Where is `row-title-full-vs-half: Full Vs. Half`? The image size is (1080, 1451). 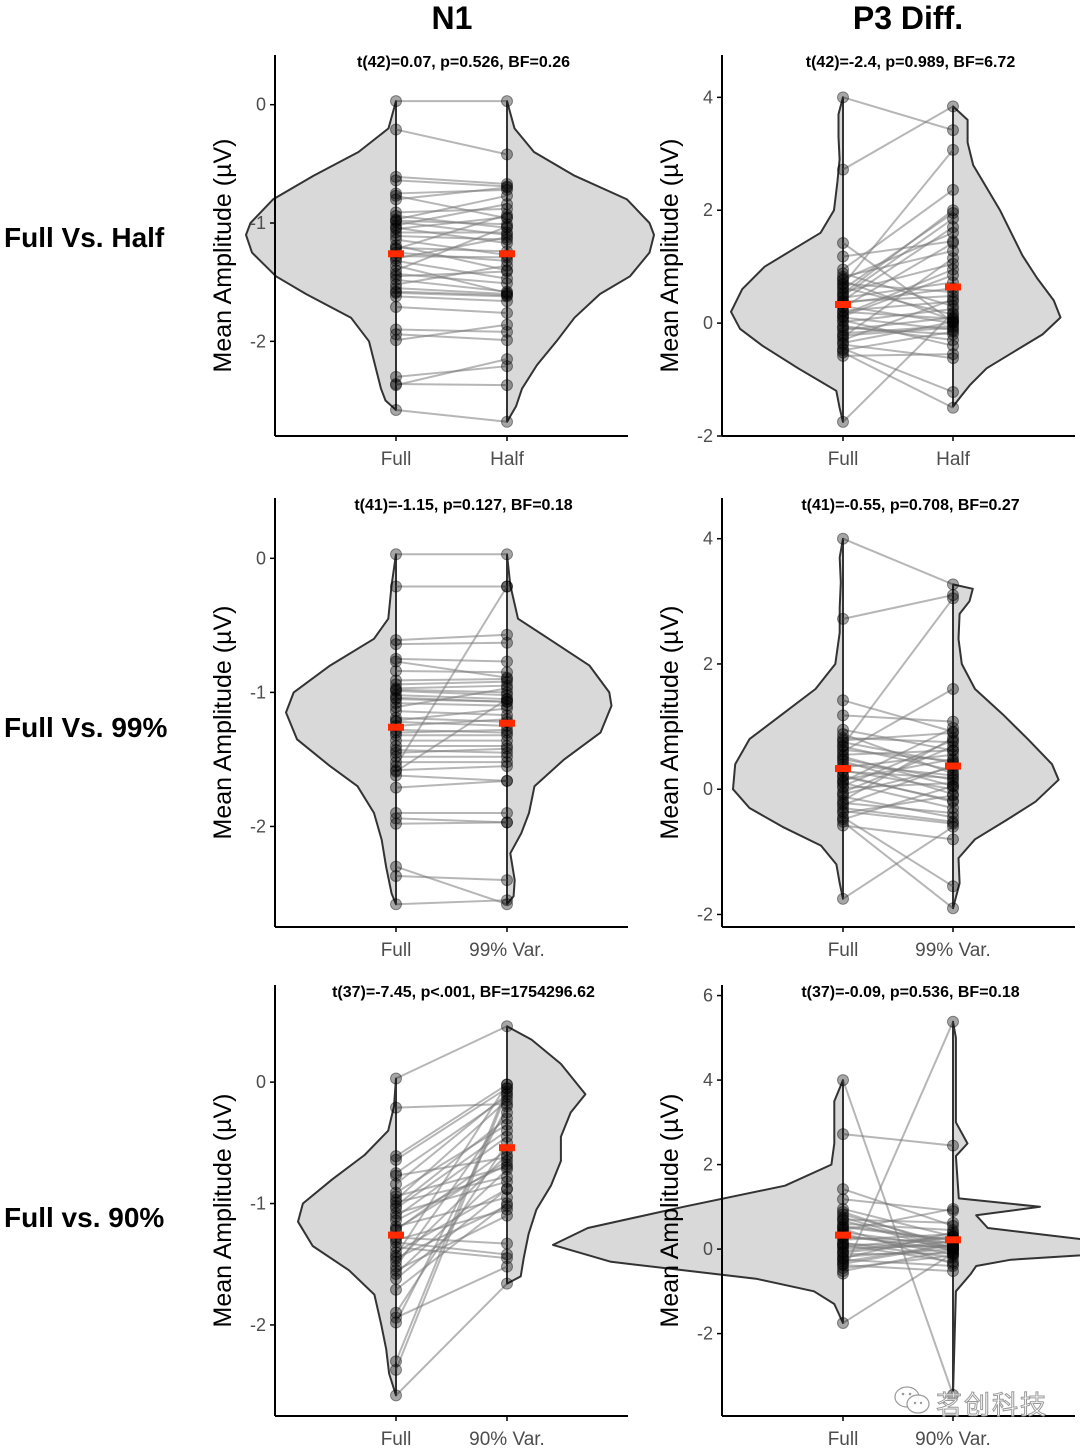 row-title-full-vs-half: Full Vs. Half is located at coordinates (84, 237).